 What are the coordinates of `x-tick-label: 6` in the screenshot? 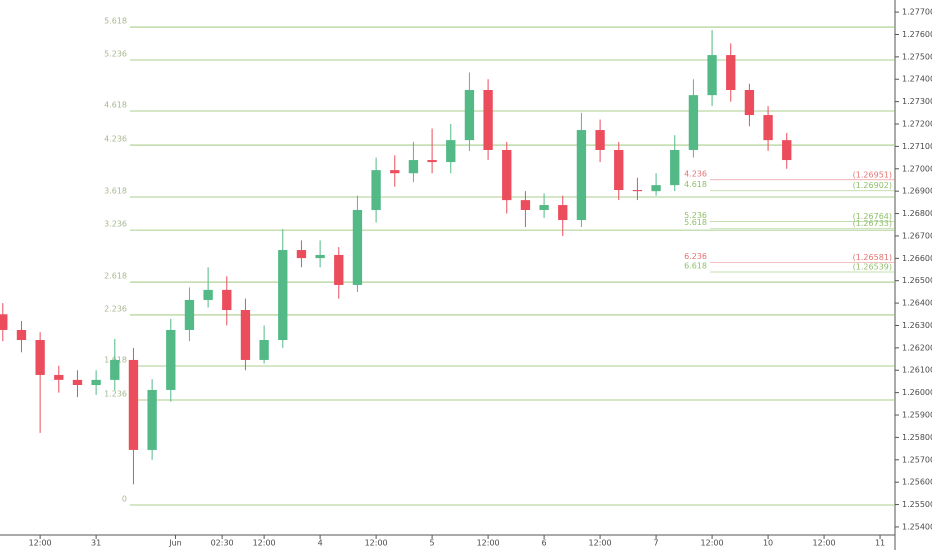 It's located at (544, 543).